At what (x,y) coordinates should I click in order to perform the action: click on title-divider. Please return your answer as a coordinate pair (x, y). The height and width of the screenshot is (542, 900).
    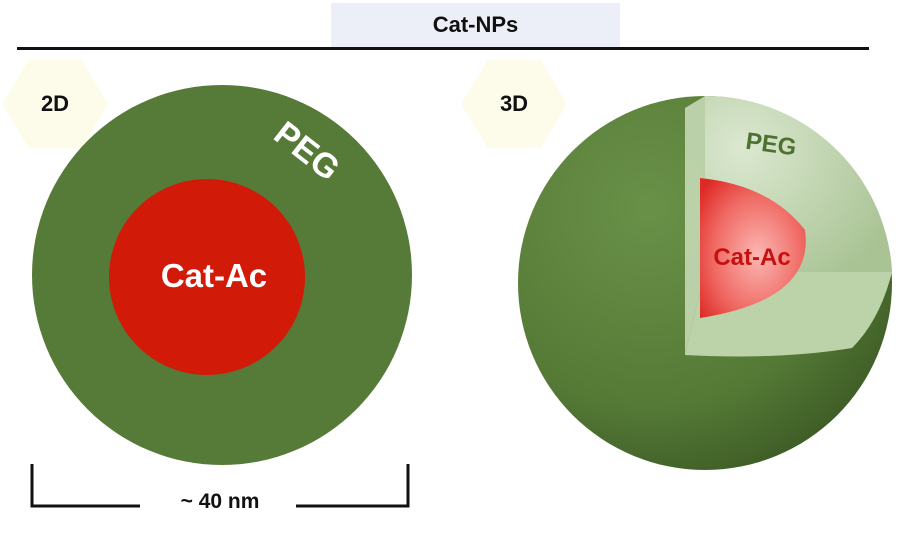
    Looking at the image, I should click on (443, 48).